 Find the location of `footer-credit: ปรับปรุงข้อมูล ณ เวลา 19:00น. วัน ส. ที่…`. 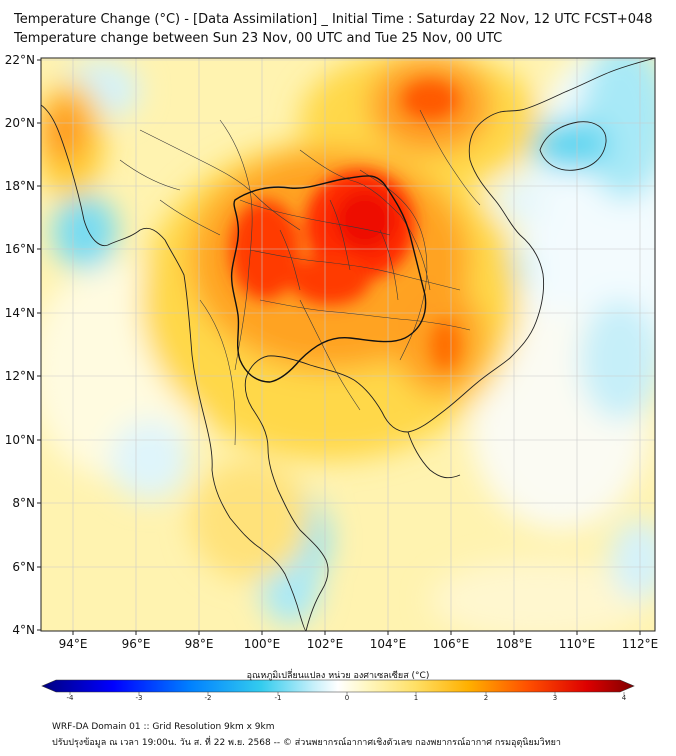

footer-credit: ปรับปรุงข้อมูล ณ เวลา 19:00น. วัน ส. ที่… is located at coordinates (306, 743).